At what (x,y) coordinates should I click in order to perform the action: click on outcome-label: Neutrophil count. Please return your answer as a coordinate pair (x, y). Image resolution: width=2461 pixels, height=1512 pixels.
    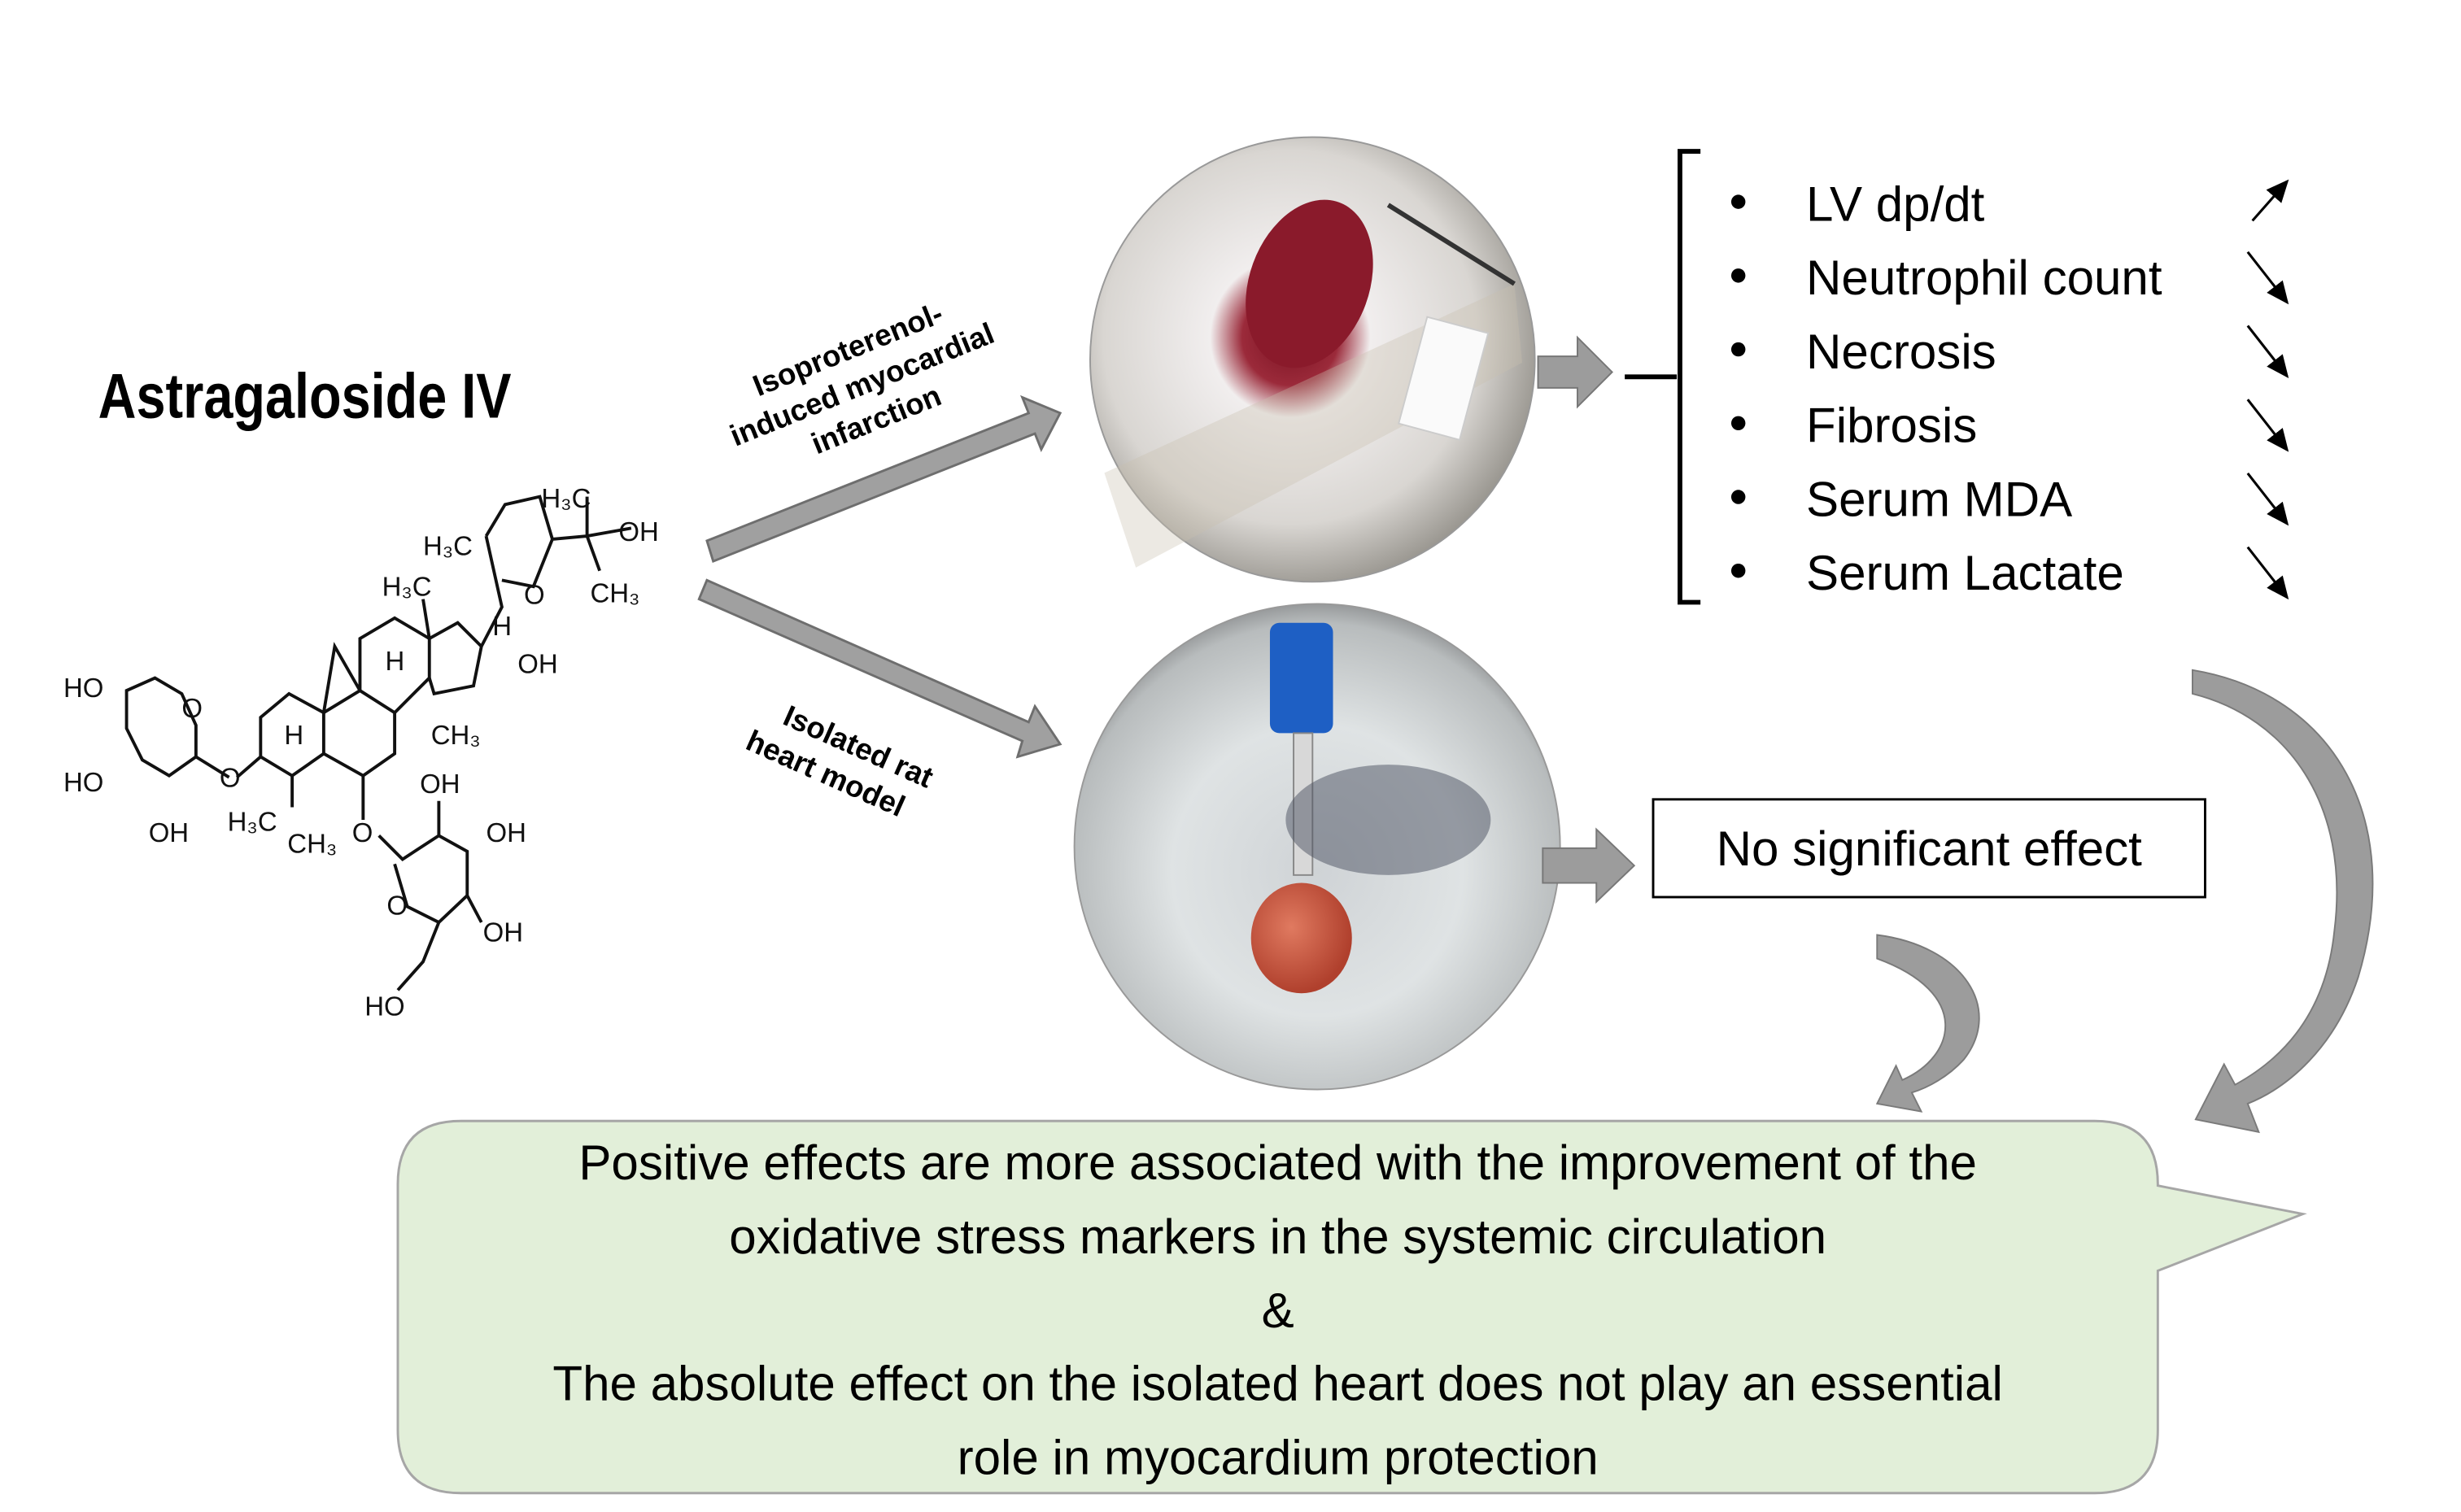
    Looking at the image, I should click on (1984, 278).